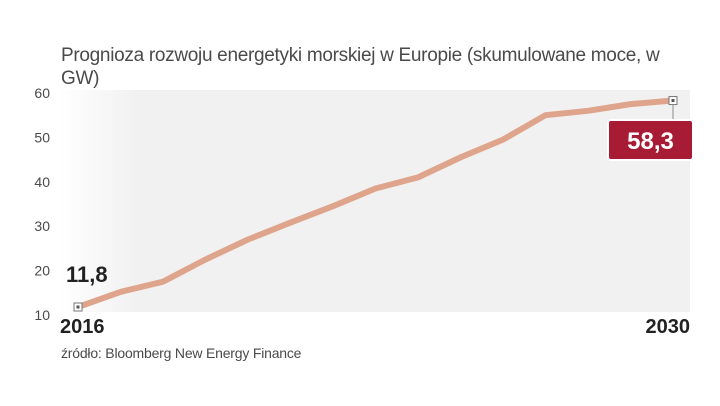 This screenshot has height=406, width=720. What do you see at coordinates (78, 307) in the screenshot?
I see `start-point-marker-dot` at bounding box center [78, 307].